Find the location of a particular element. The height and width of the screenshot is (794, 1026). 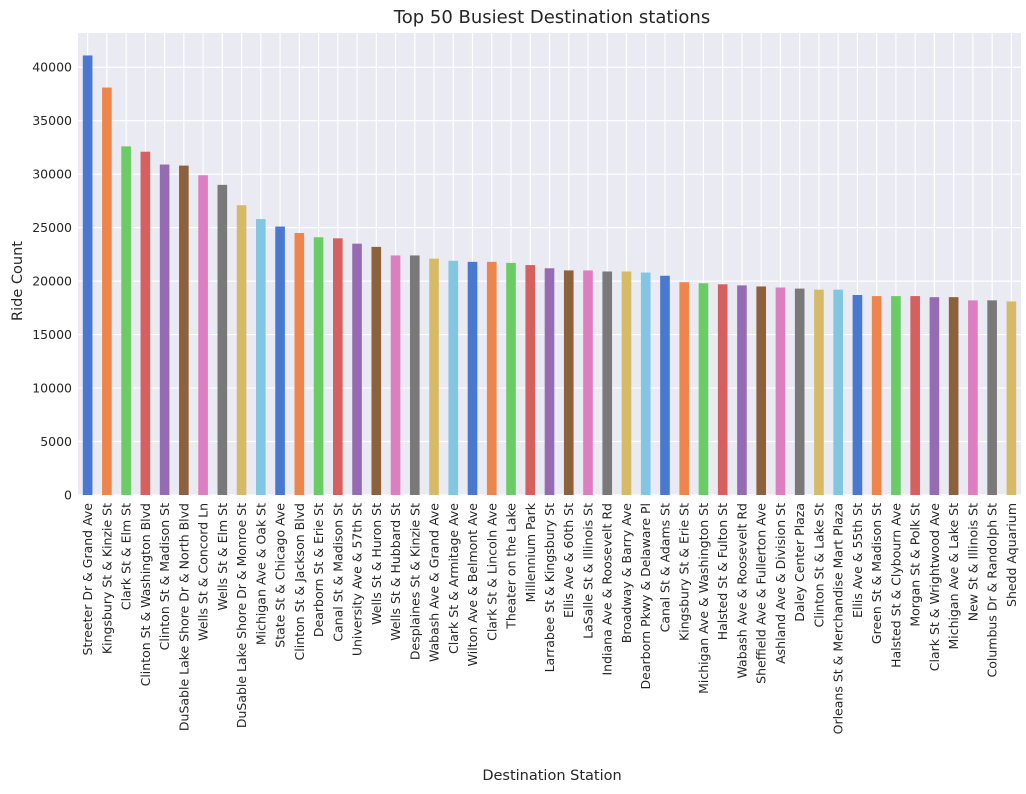

x-tick-label: Wells St & Concord Ln is located at coordinates (203, 572).